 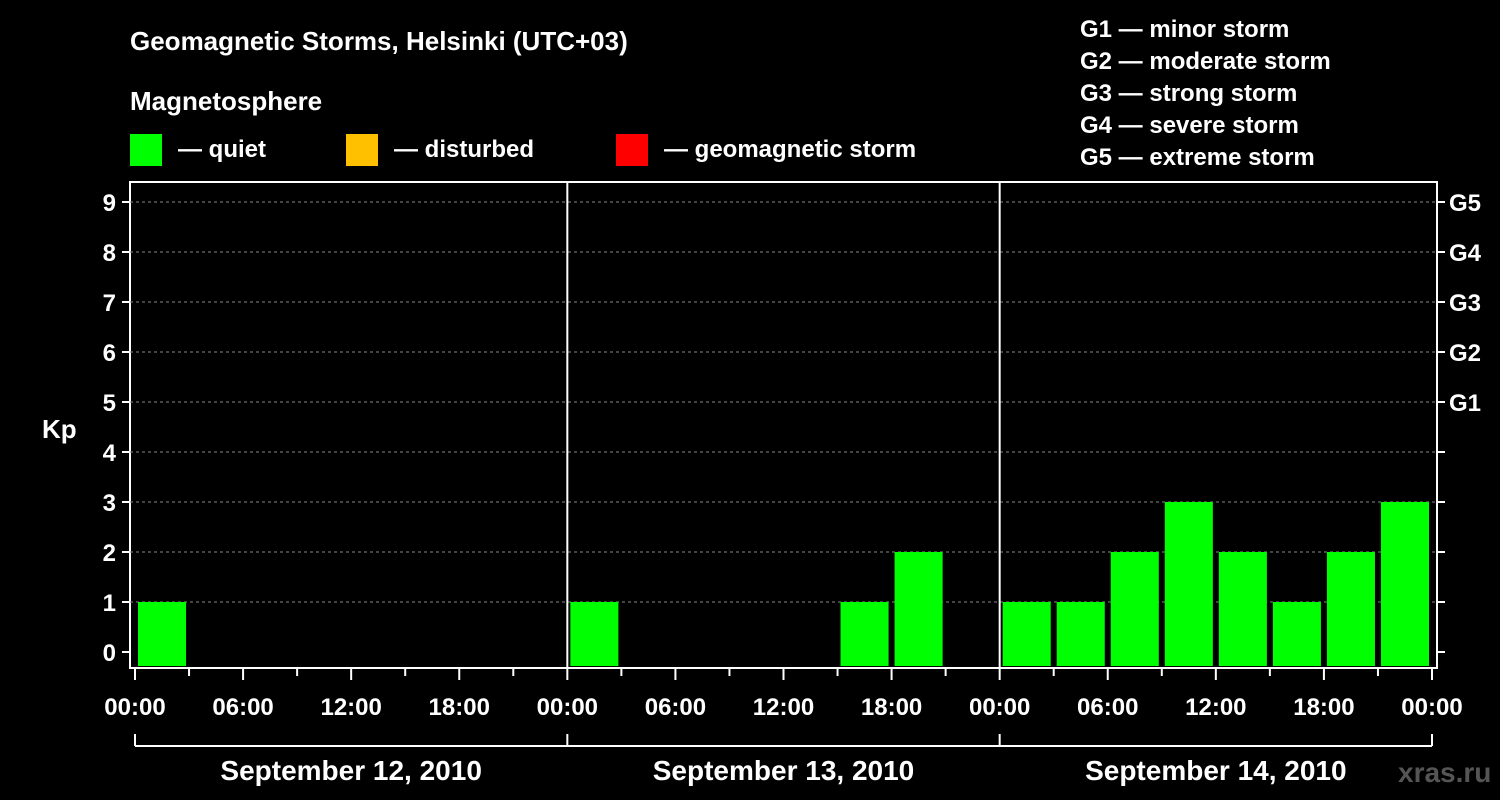 What do you see at coordinates (1189, 125) in the screenshot?
I see `storm-scale-g4: G4 — severe storm` at bounding box center [1189, 125].